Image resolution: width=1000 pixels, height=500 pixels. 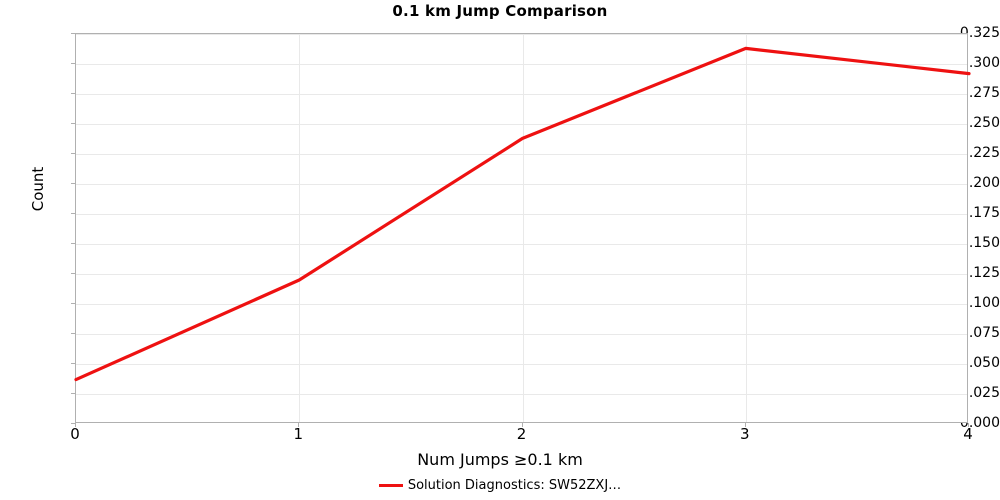 What do you see at coordinates (979, 363) in the screenshot?
I see `y-axis-tick-label: 0.050` at bounding box center [979, 363].